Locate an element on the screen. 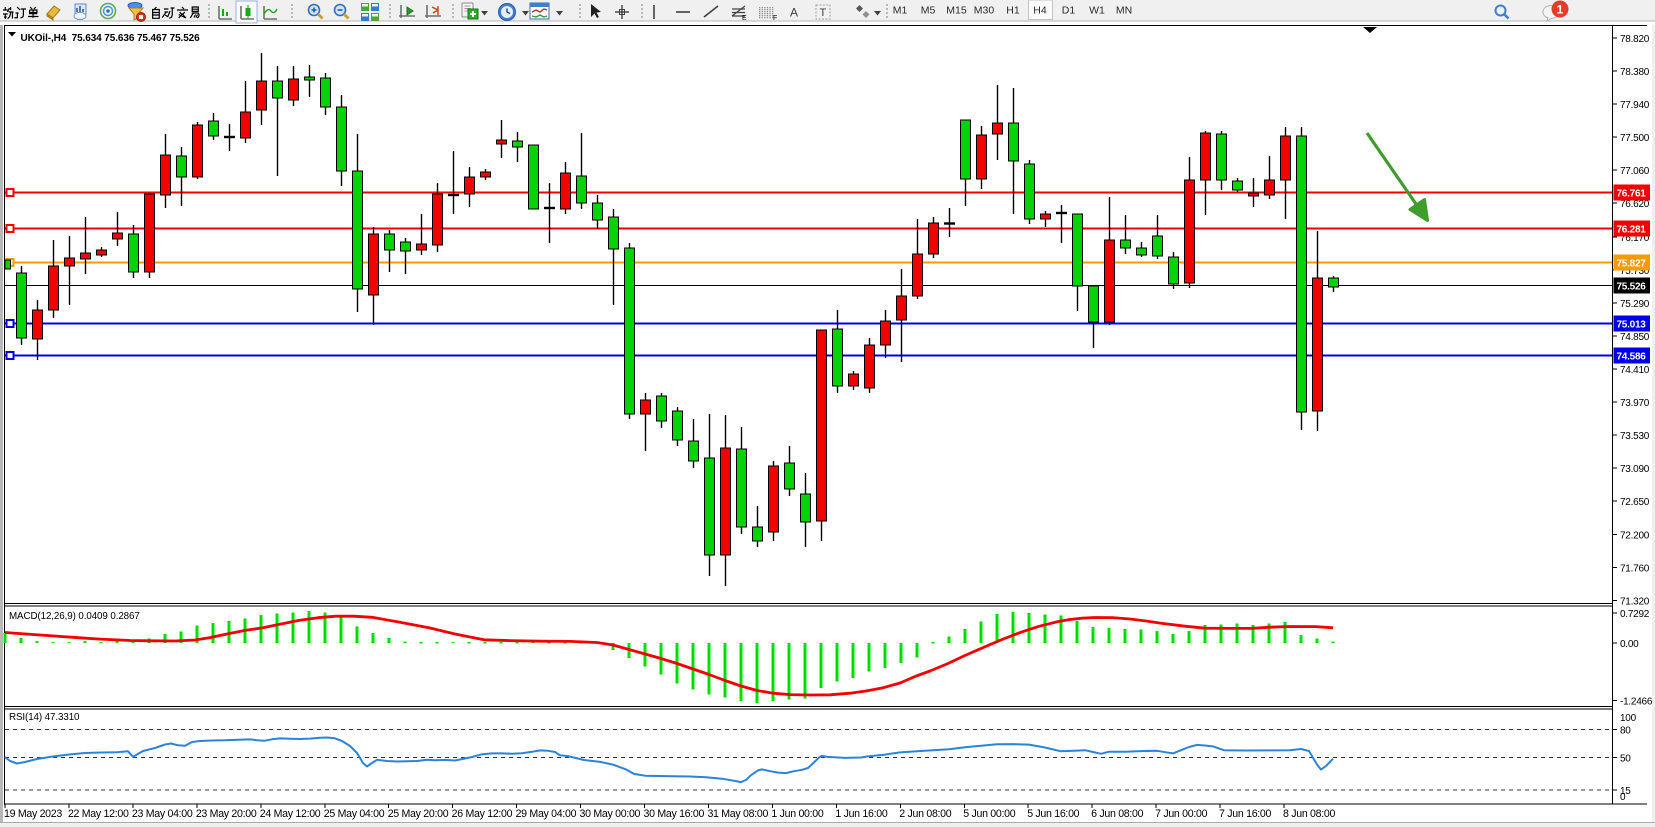 The image size is (1655, 827). svg-text: 1 Jun 00:00 is located at coordinates (797, 814).